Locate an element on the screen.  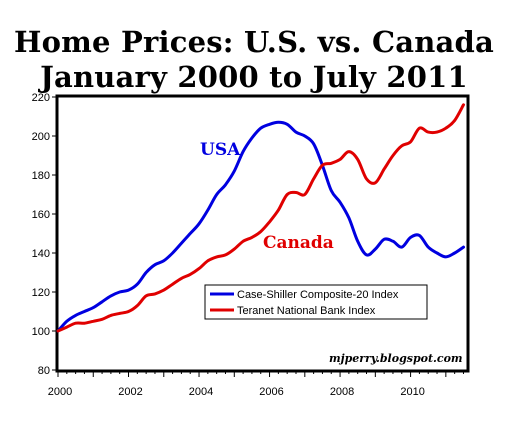
legend-label-case-shiller: Case-Shiller Composite-20 Index is located at coordinates (318, 295).